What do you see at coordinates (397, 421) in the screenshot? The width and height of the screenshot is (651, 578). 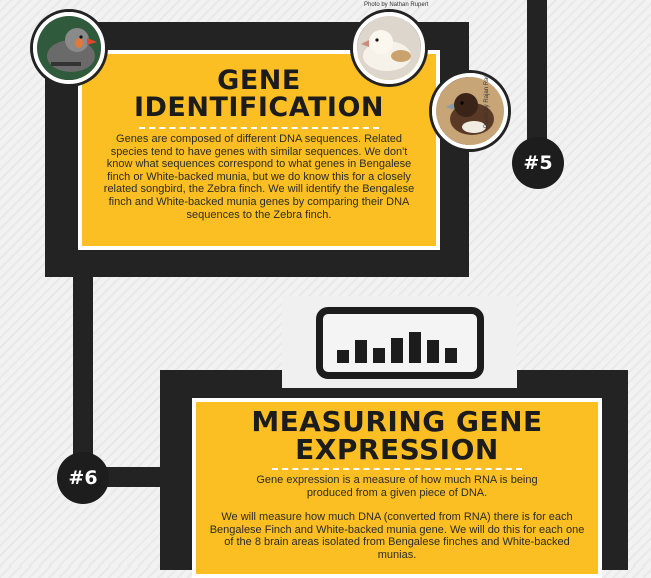 I see `section6-title-line1: MEASURING GENE` at bounding box center [397, 421].